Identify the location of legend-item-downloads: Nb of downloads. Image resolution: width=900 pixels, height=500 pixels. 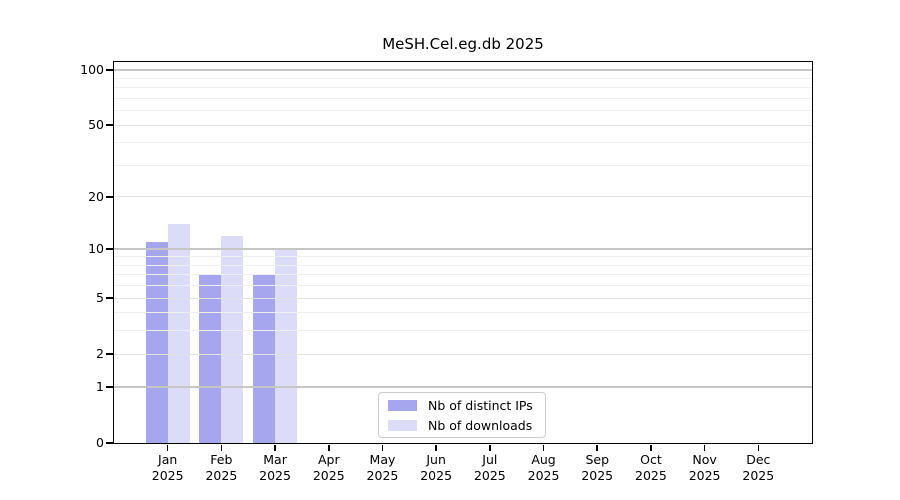
(462, 425).